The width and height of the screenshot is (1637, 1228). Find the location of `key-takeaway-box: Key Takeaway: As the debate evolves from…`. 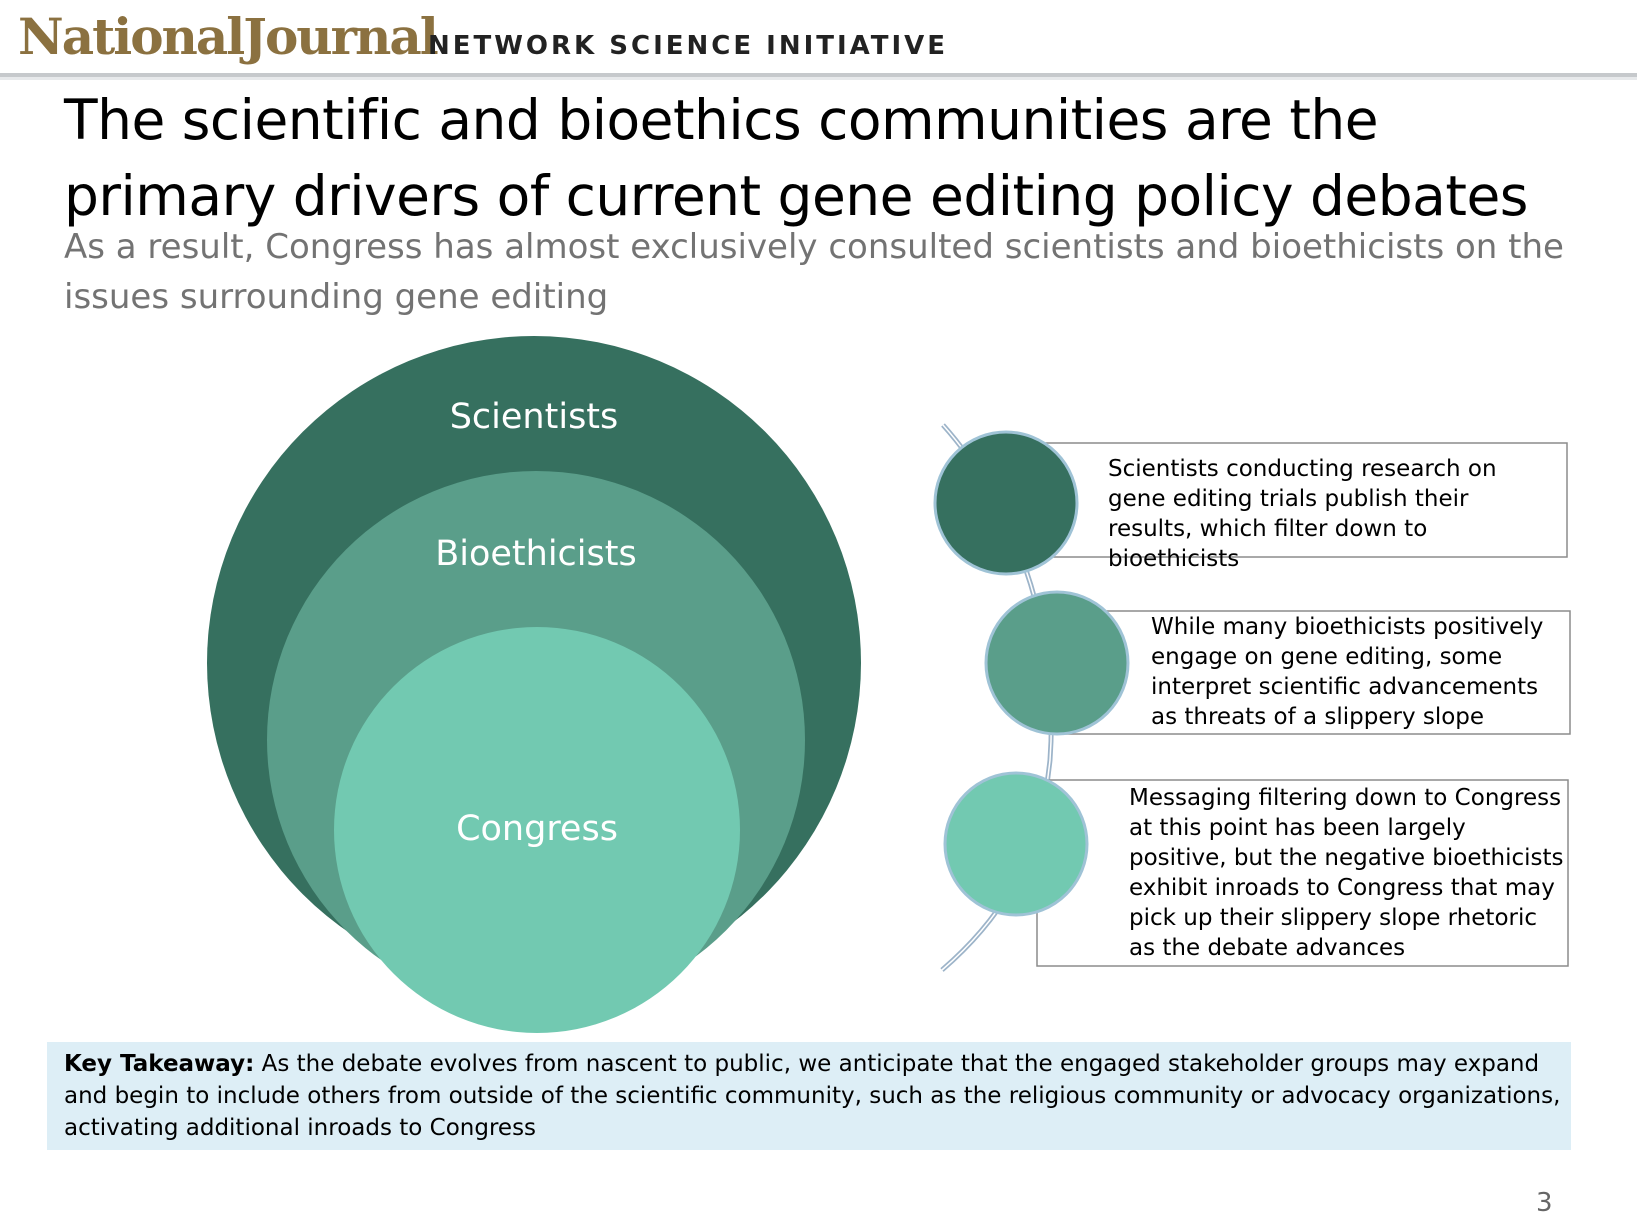

key-takeaway-box: Key Takeaway: As the debate evolves from… is located at coordinates (809, 1096).